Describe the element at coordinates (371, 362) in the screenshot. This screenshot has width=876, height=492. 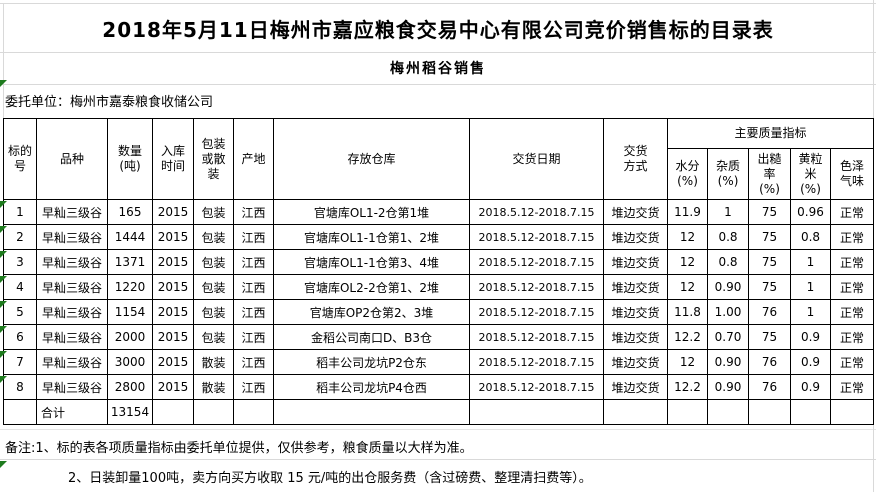
I see `table-cell: 稻丰公司龙坑P2仓东` at that location.